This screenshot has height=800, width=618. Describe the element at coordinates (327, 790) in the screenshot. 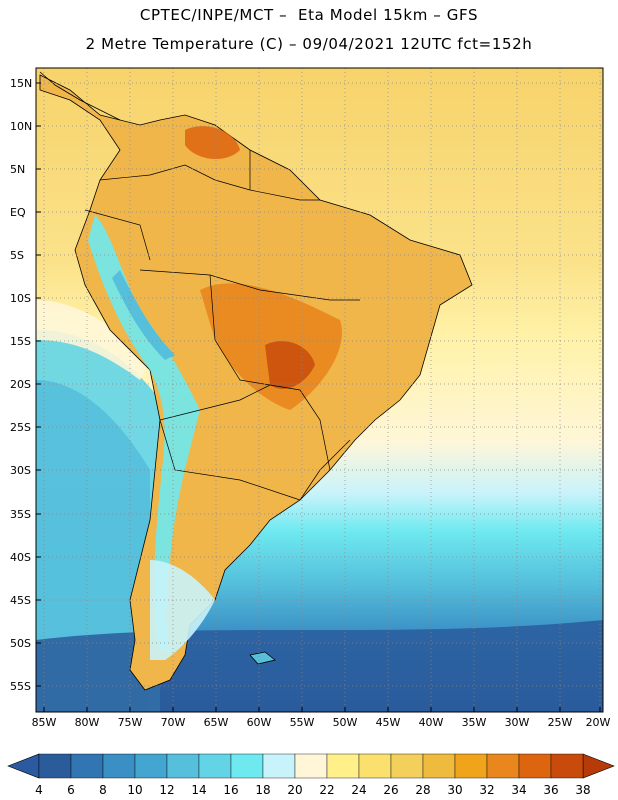

I see `colorbar-label: 22` at that location.